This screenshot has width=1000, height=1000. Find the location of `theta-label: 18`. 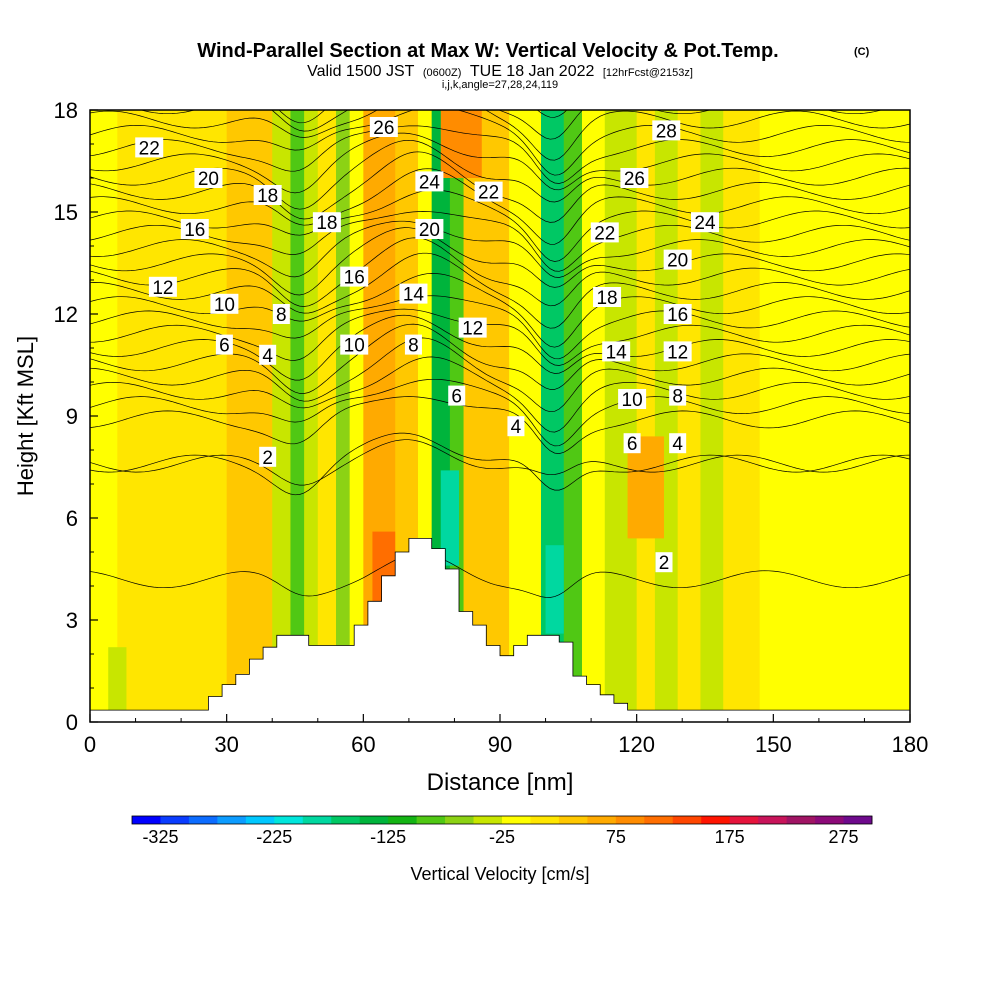

theta-label: 18 is located at coordinates (607, 298).